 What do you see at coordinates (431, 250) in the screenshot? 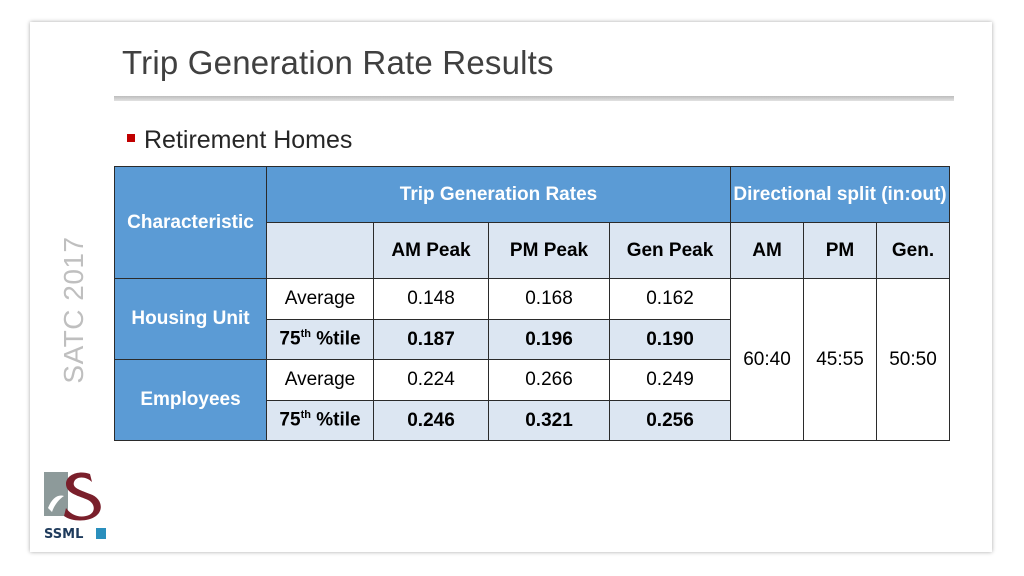
I see `header-am-peak: AM Peak` at bounding box center [431, 250].